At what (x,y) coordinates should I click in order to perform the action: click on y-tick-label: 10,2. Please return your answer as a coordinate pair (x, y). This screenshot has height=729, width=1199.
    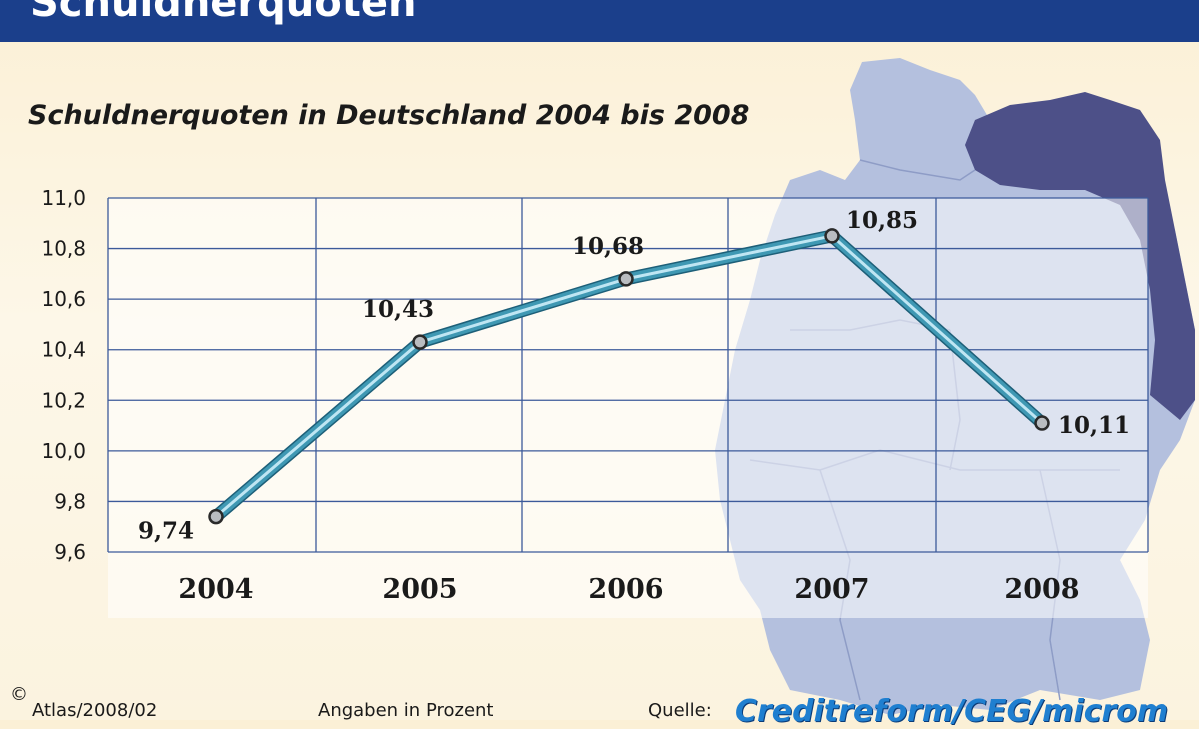
    Looking at the image, I should click on (63, 400).